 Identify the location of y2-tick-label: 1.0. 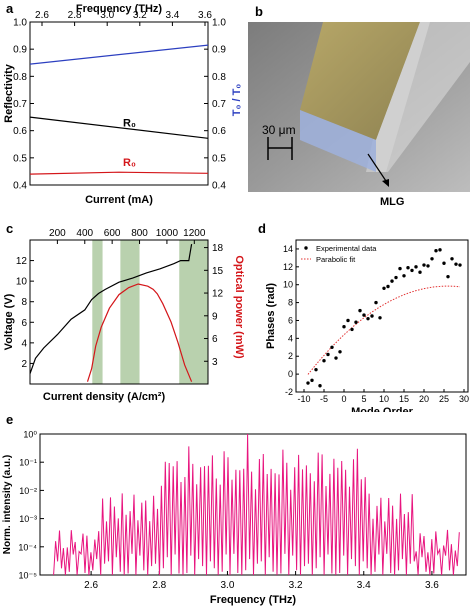
(219, 23).